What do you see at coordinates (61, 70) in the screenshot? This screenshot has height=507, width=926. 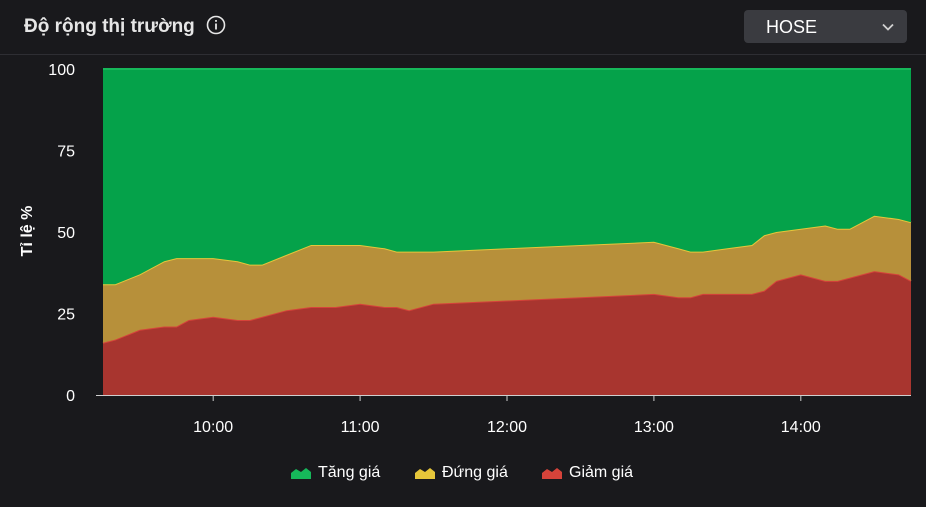 I see `y-tick-label: 100` at bounding box center [61, 70].